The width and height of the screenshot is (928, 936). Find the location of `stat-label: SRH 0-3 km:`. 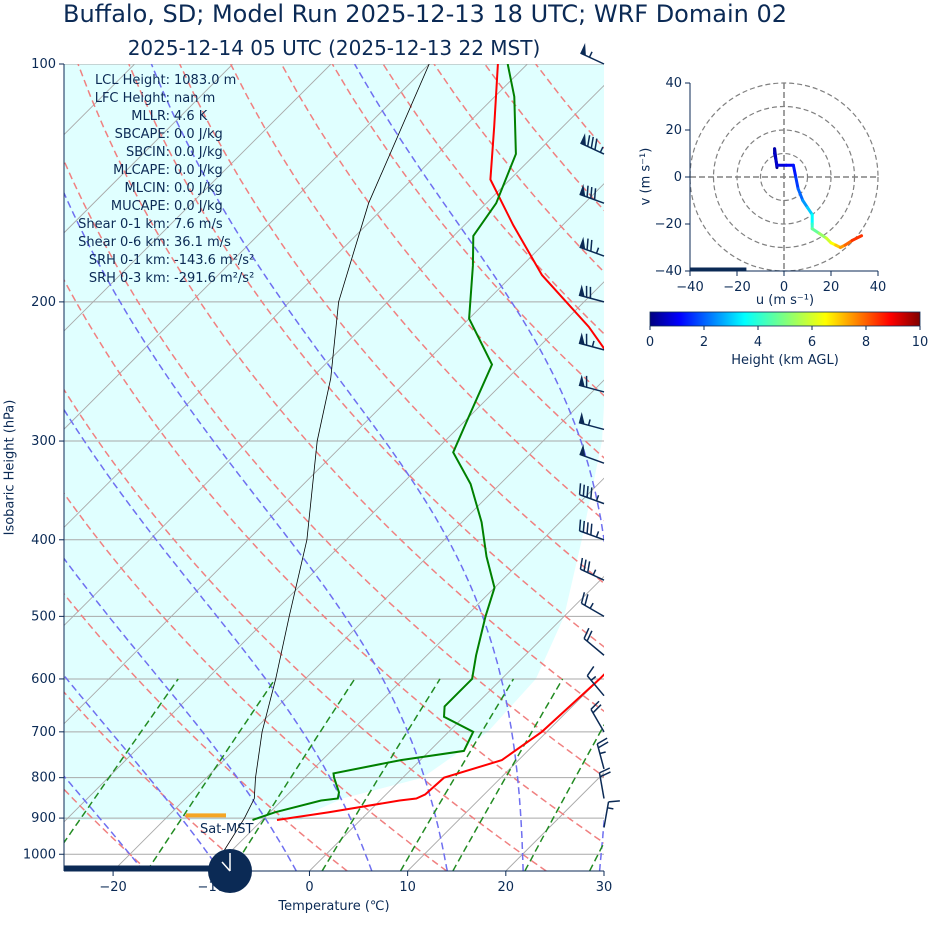

stat-label: SRH 0-3 km: is located at coordinates (129, 278).